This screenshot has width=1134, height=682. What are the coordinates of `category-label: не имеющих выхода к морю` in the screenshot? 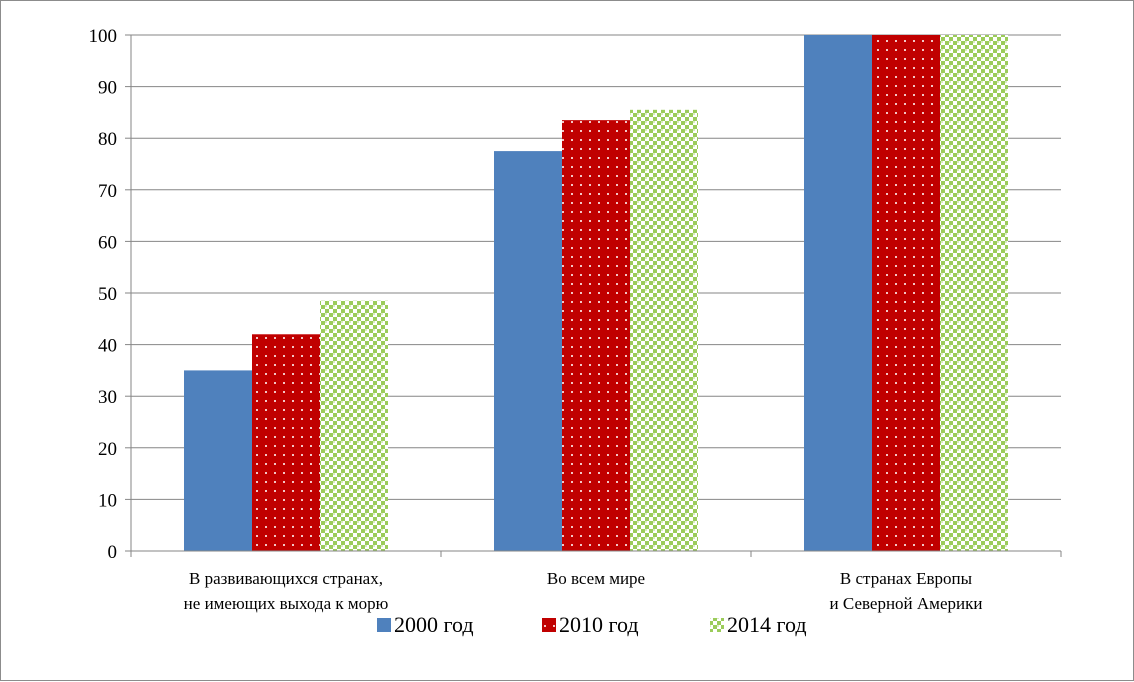 It's located at (286, 603).